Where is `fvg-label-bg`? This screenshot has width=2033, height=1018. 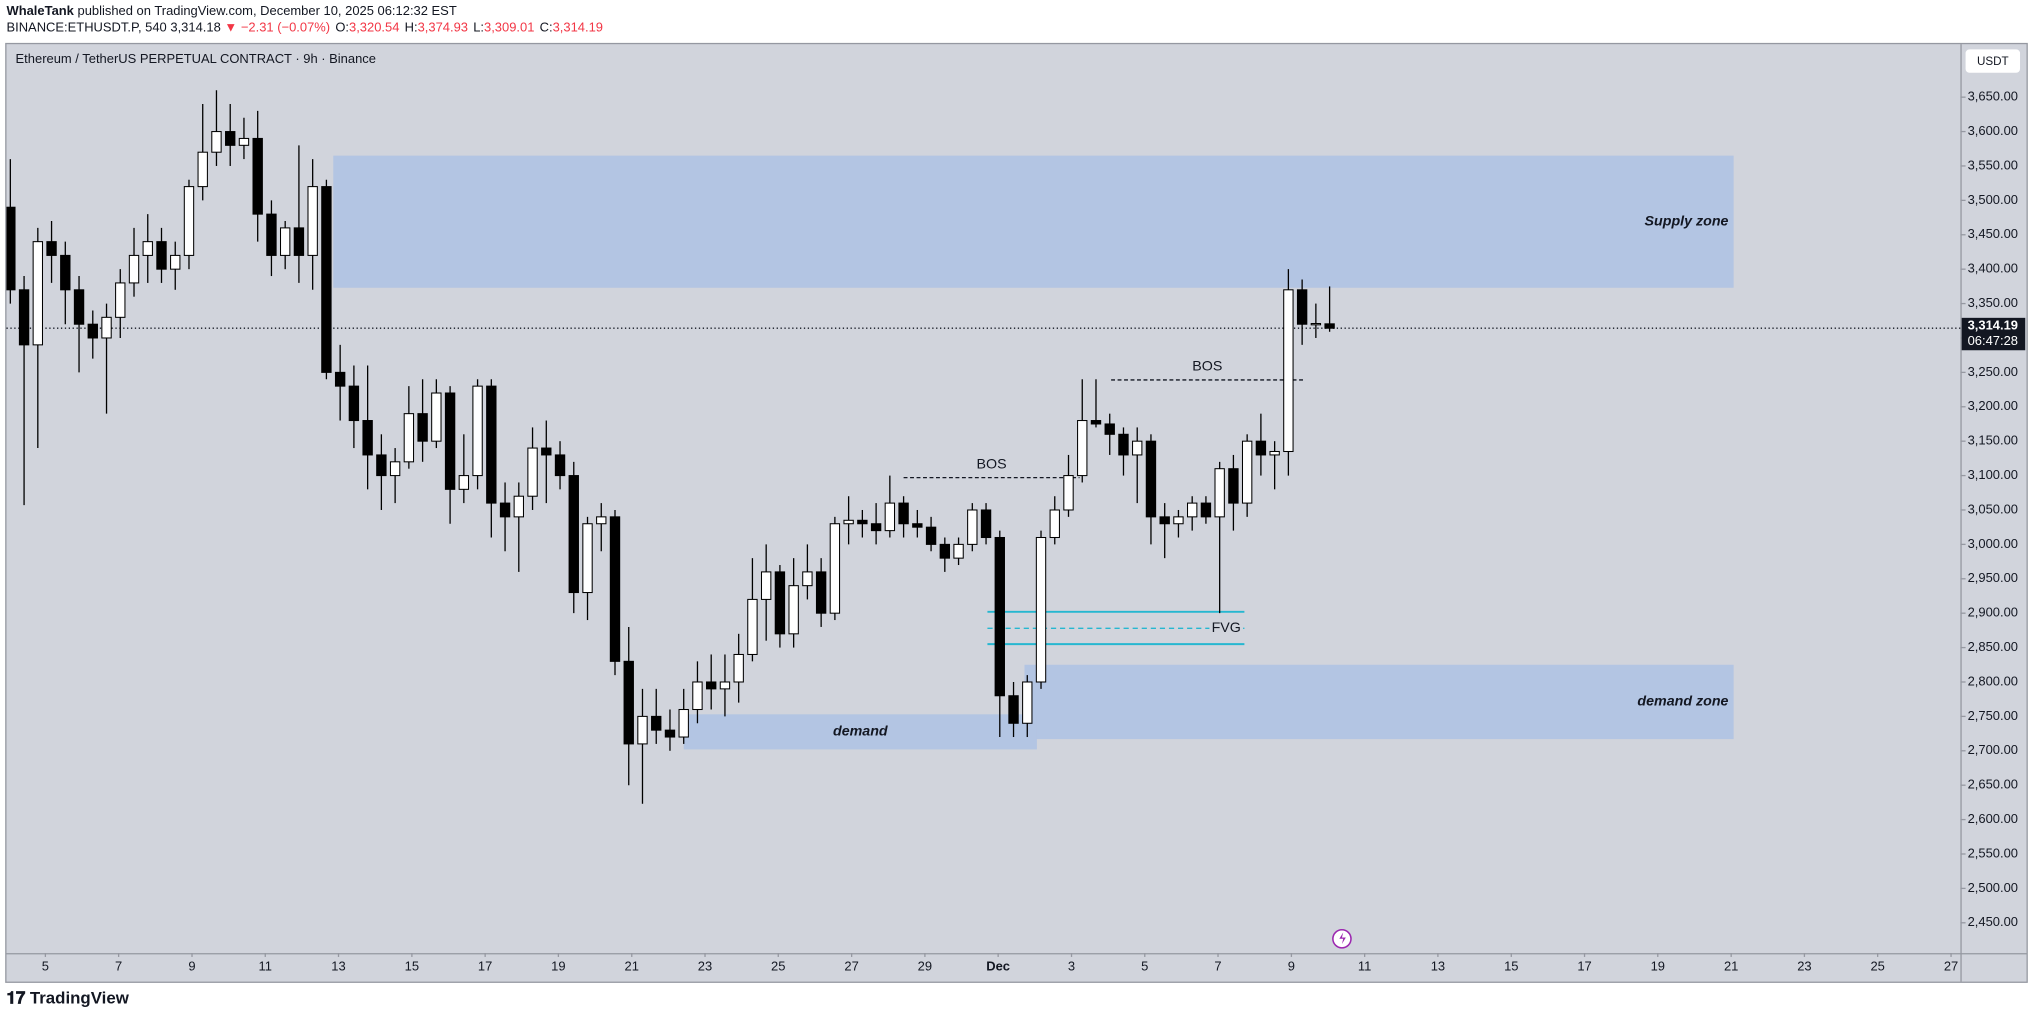
fvg-label-bg is located at coordinates (1226, 628).